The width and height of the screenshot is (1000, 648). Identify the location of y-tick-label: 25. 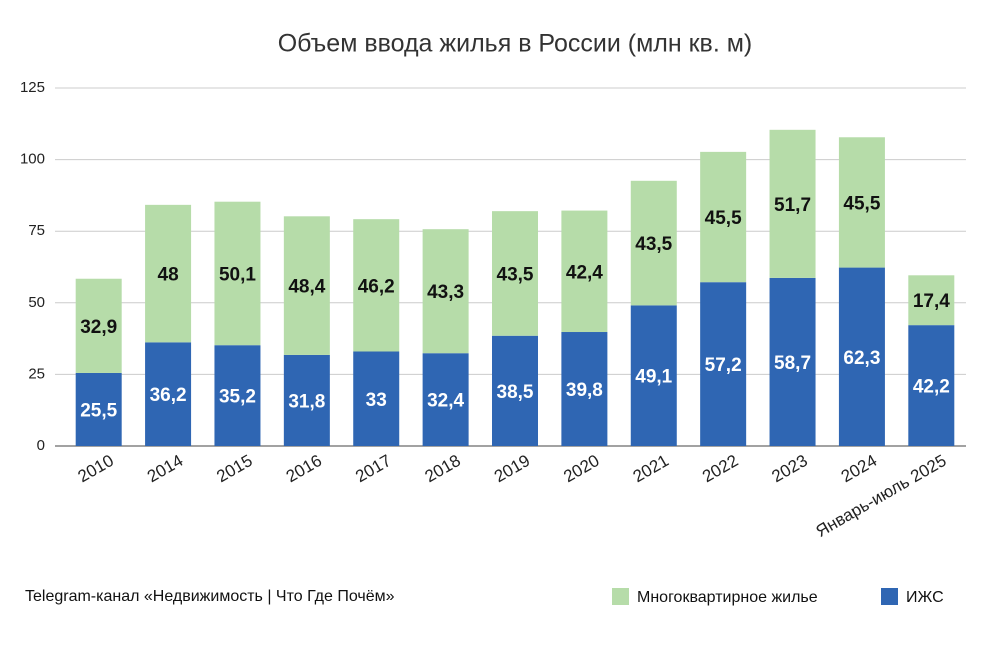
(36, 373).